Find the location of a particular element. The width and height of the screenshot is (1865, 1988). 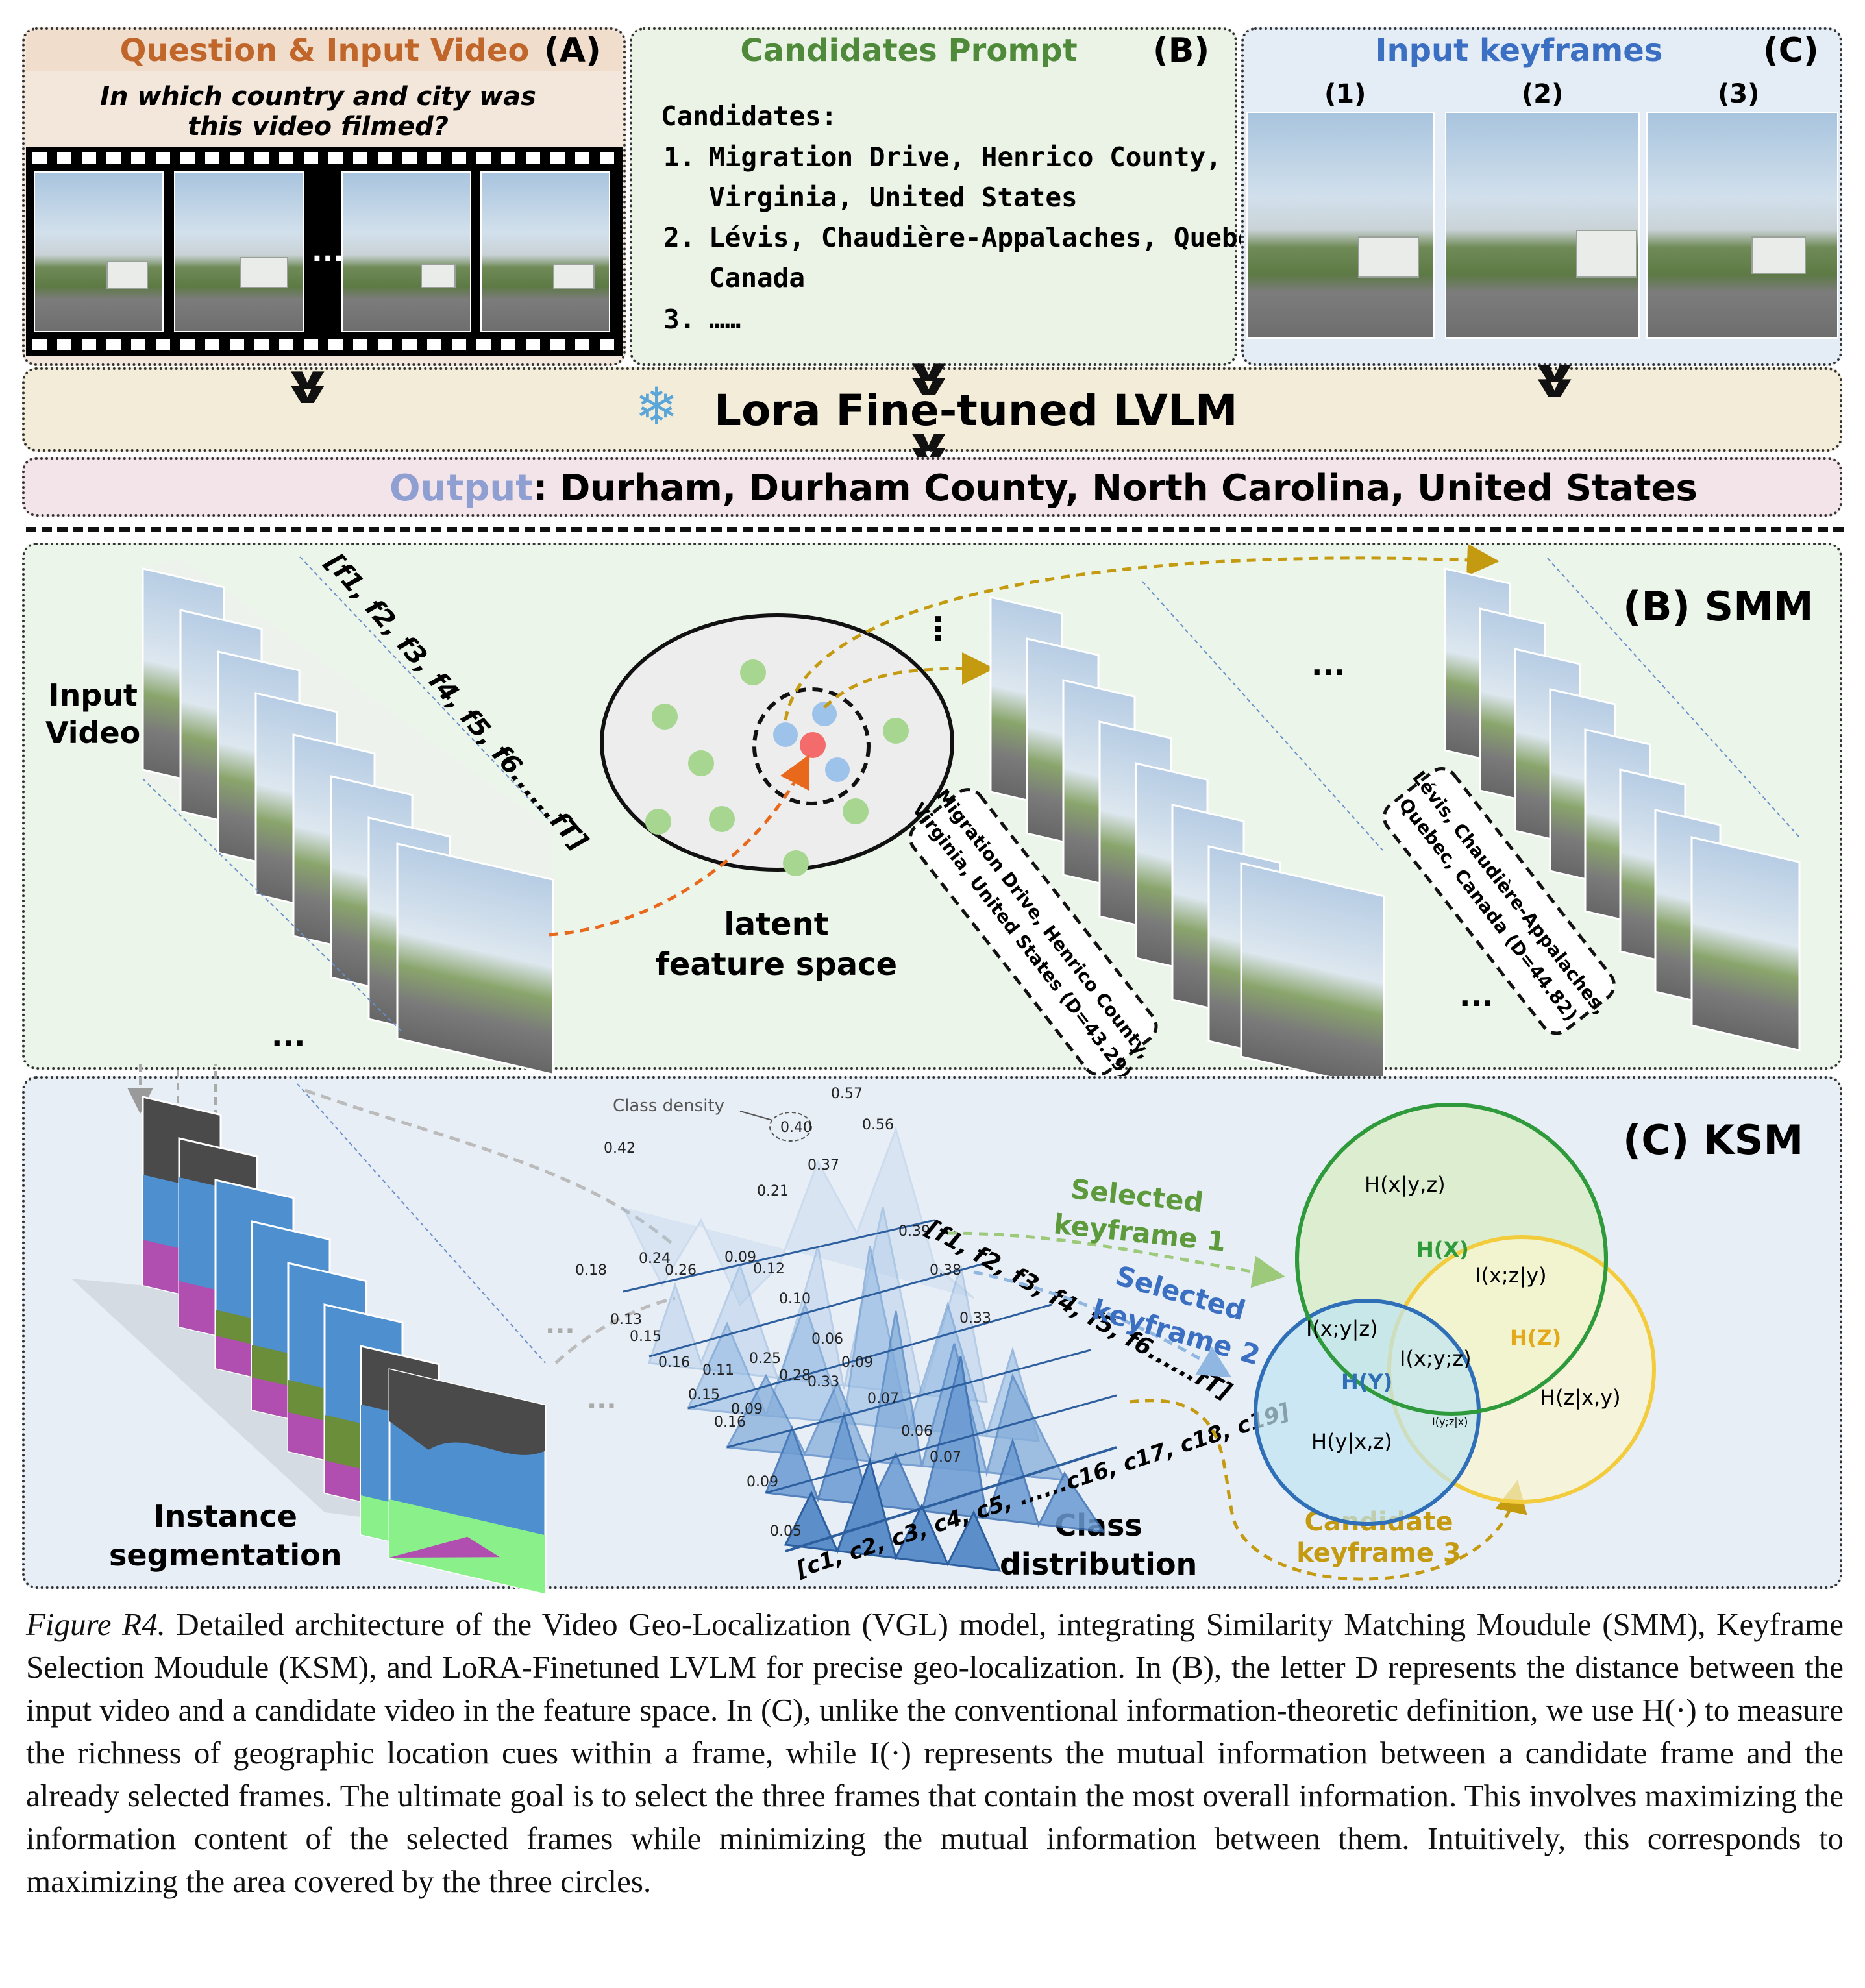

candidate-1-num: 1. is located at coordinates (679, 157).